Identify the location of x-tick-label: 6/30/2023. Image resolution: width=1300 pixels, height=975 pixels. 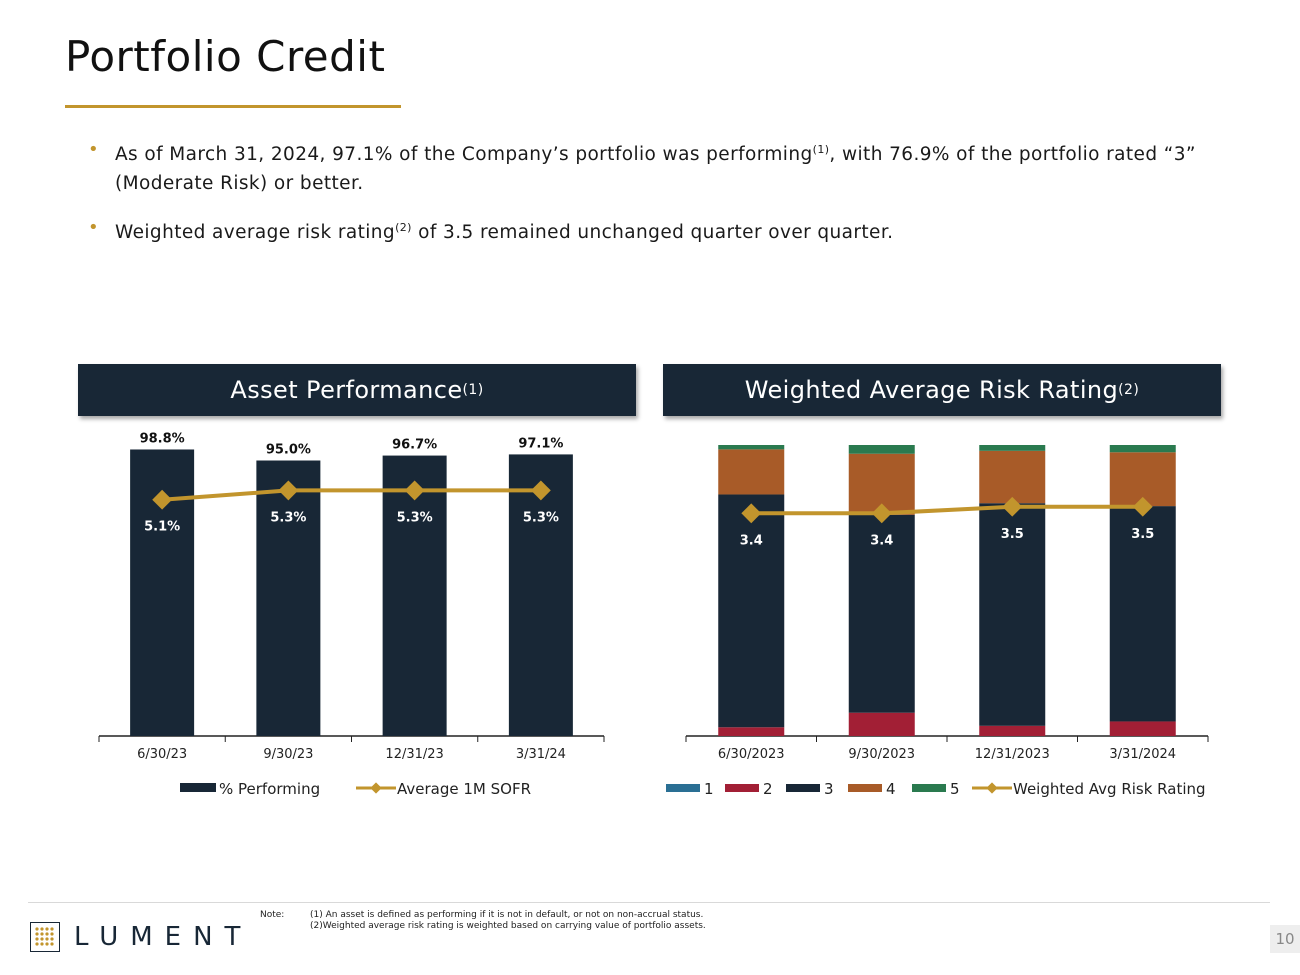
(751, 754).